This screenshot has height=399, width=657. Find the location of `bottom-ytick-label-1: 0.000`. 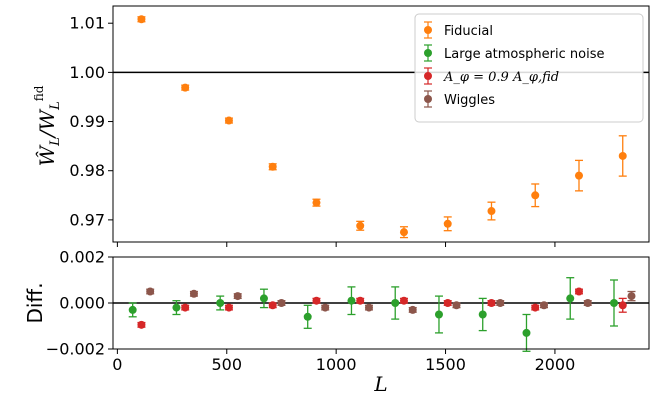

bottom-ytick-label-1: 0.000 is located at coordinates (82, 303).